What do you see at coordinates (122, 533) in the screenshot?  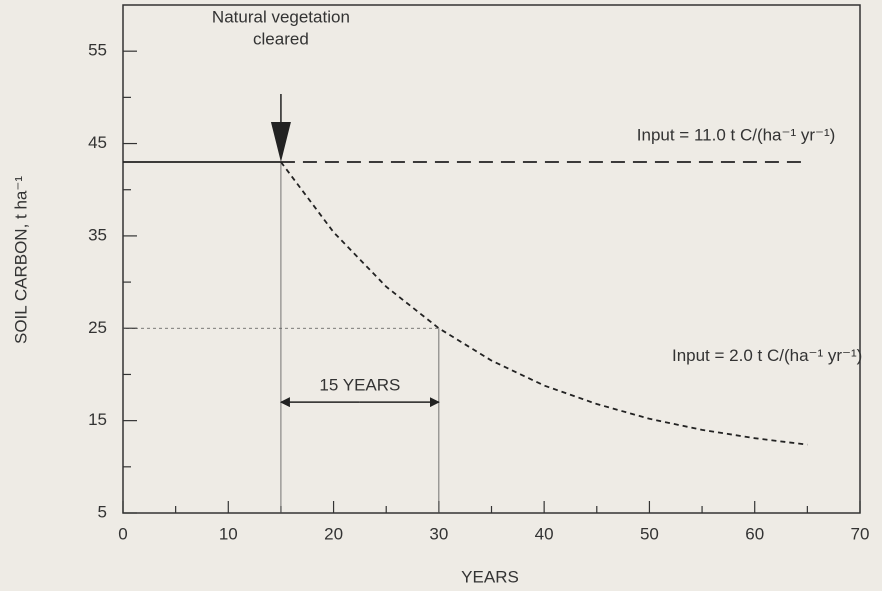 I see `x-tick-label: 0` at bounding box center [122, 533].